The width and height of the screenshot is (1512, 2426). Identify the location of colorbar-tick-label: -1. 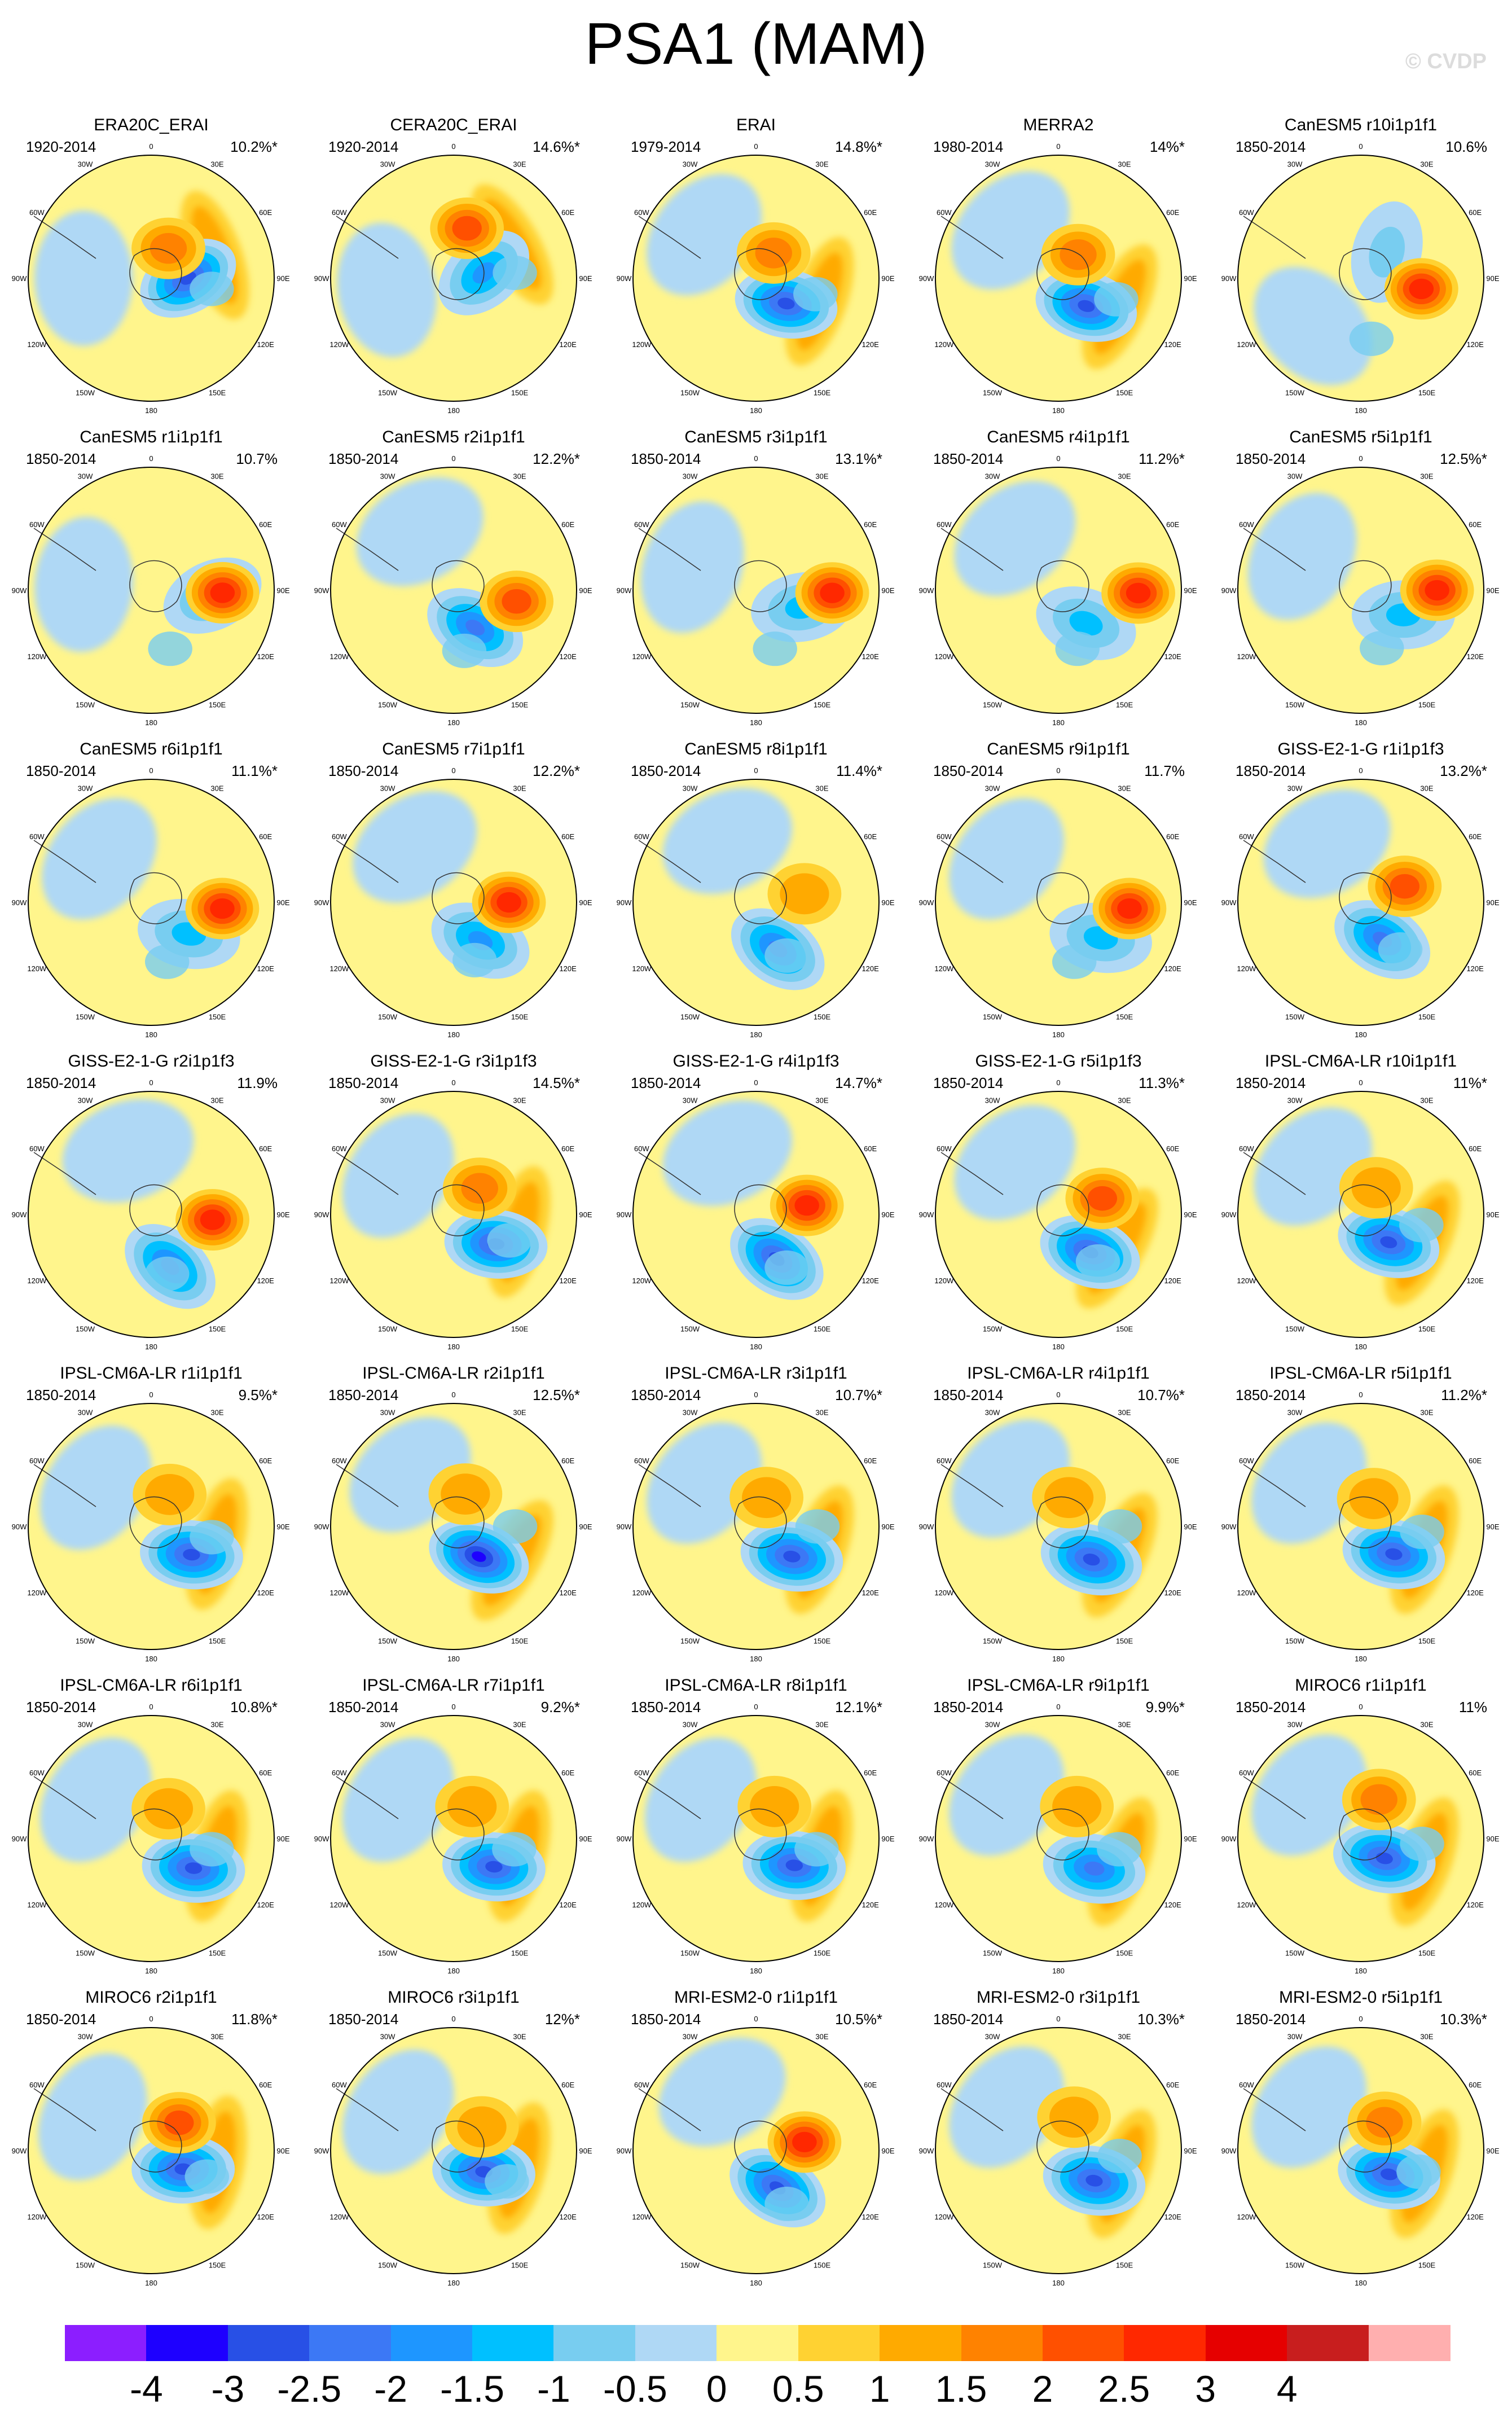
(553, 2389).